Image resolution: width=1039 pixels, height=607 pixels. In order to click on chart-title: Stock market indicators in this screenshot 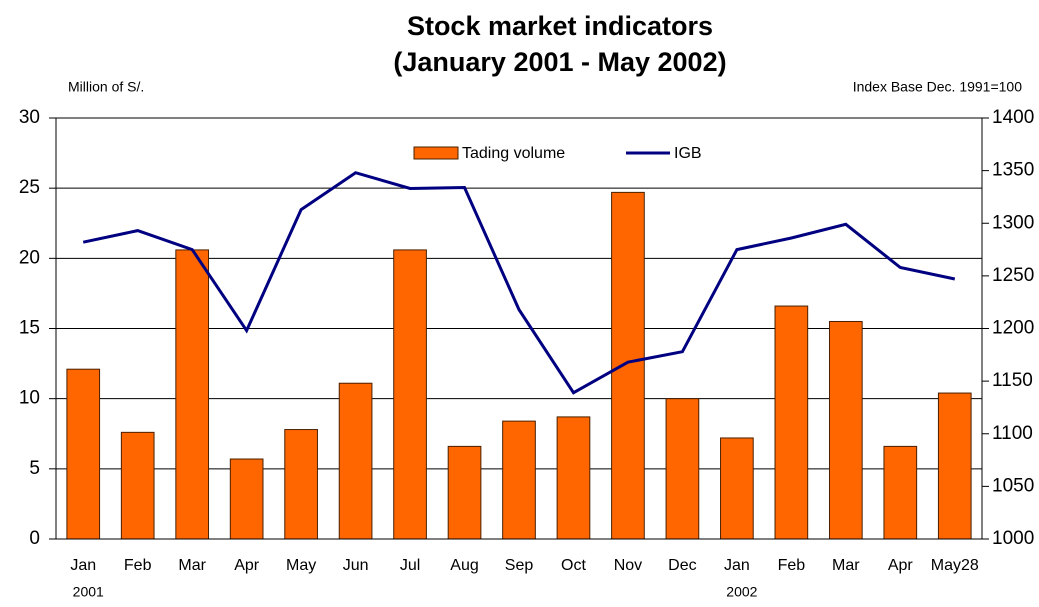, I will do `click(560, 26)`.